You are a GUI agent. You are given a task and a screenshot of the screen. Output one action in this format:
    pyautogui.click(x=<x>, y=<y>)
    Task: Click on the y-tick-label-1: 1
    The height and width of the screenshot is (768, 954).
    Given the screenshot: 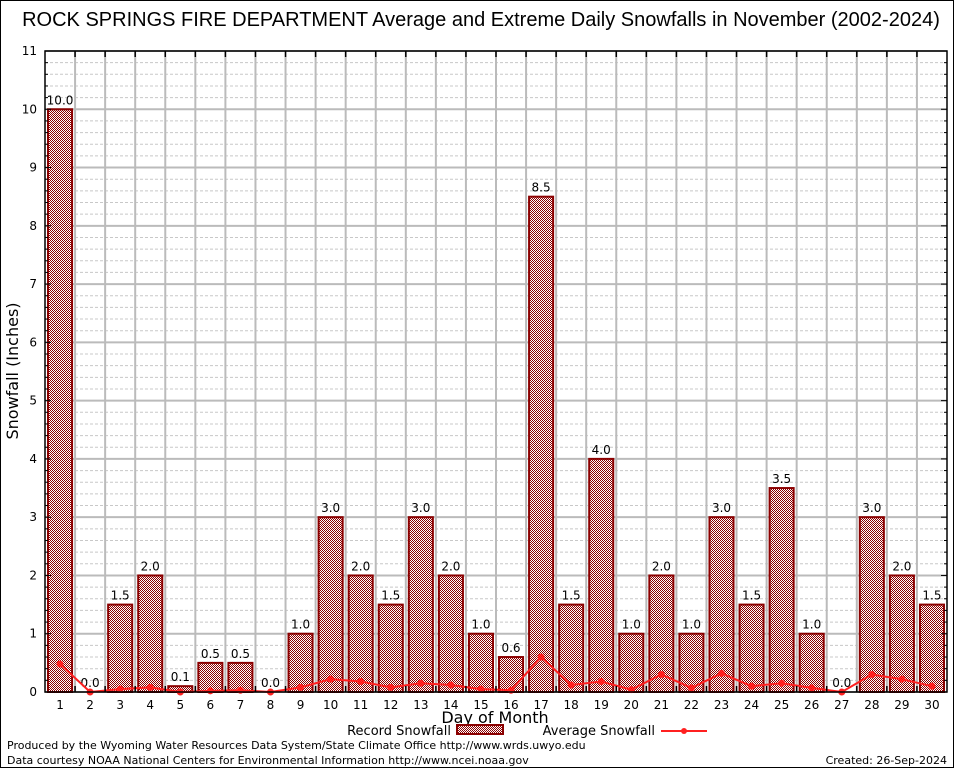 What is the action you would take?
    pyautogui.click(x=33, y=634)
    